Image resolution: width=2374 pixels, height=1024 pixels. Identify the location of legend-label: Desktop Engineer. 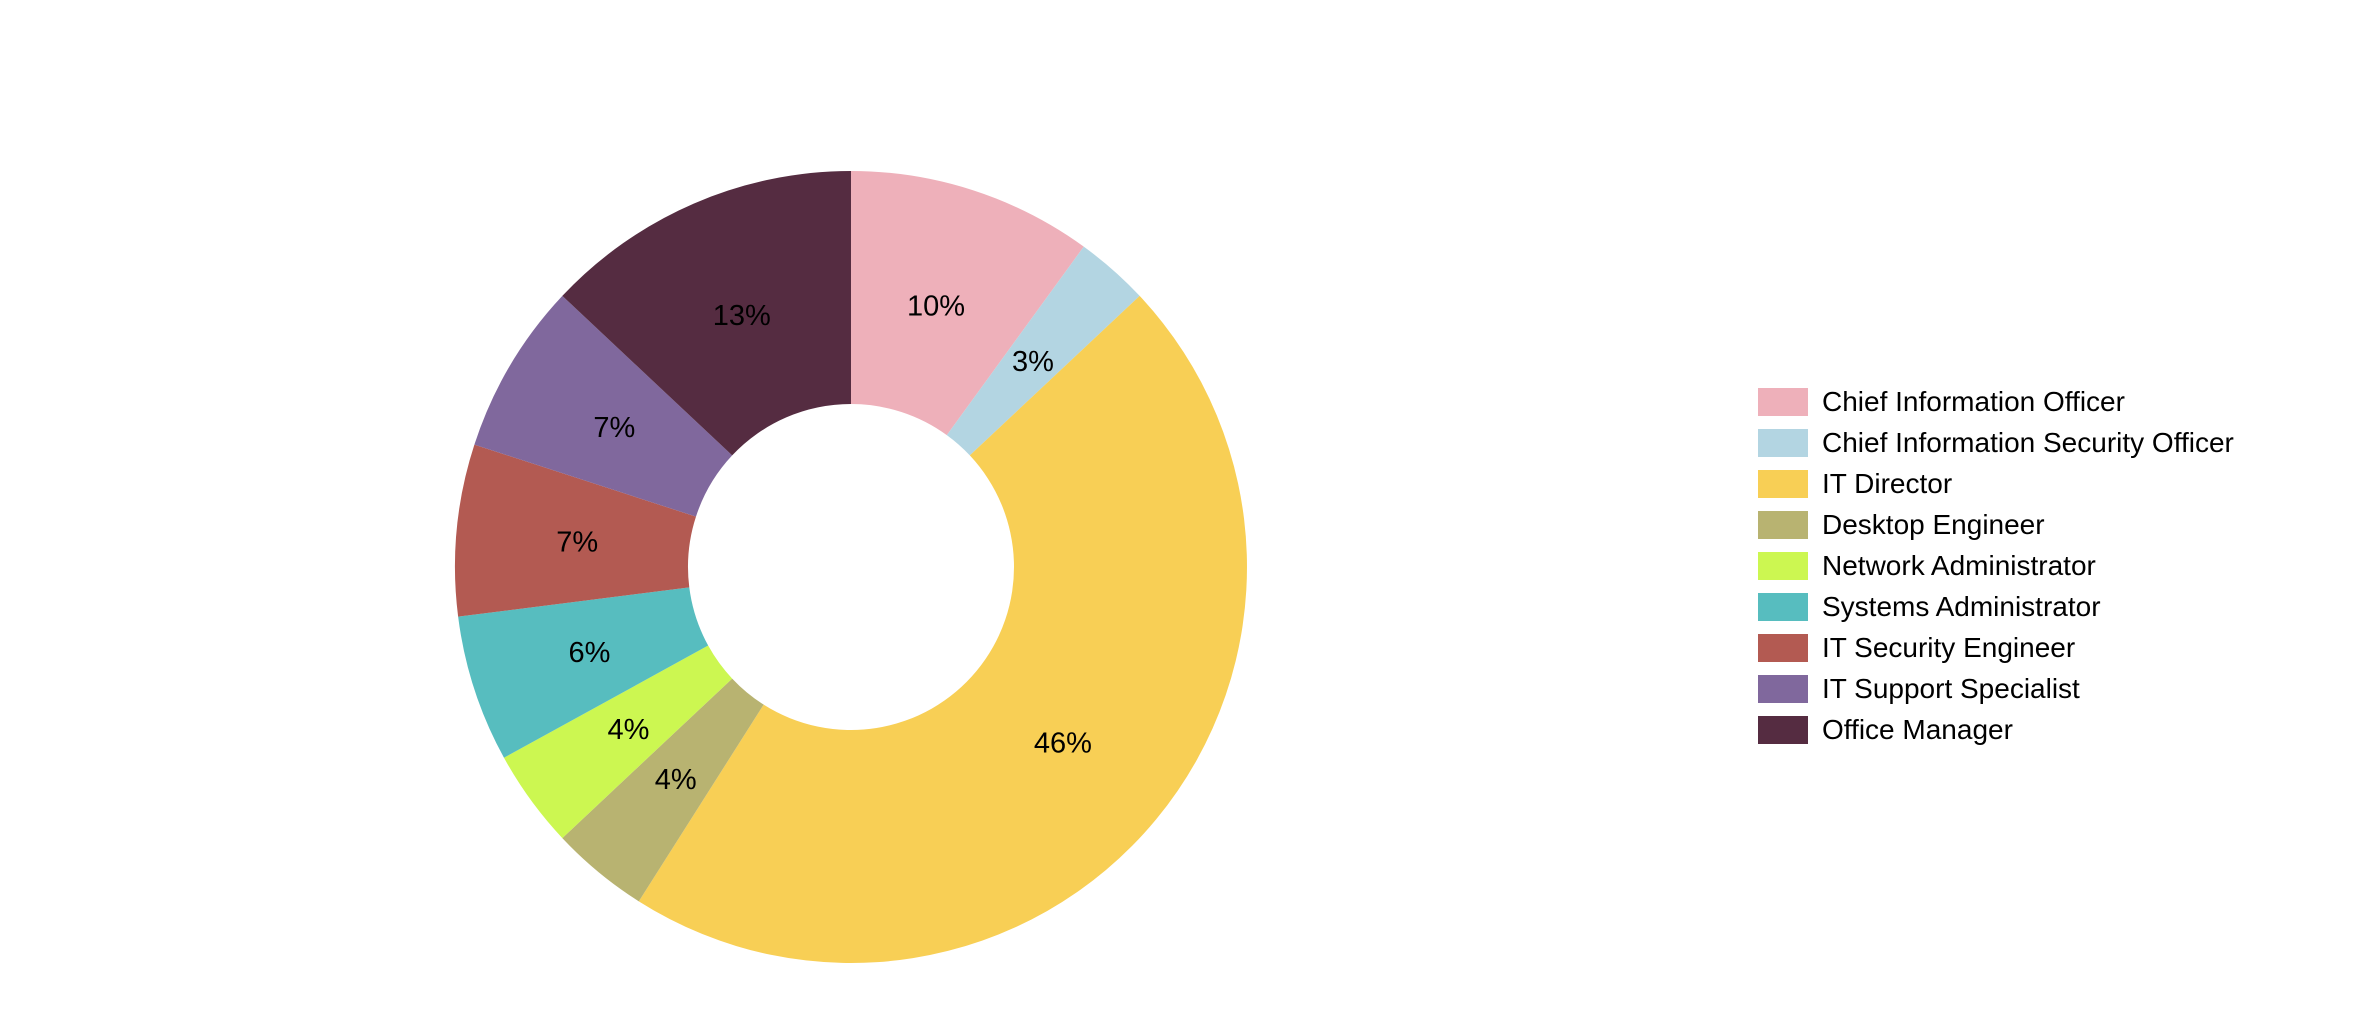
(1933, 524).